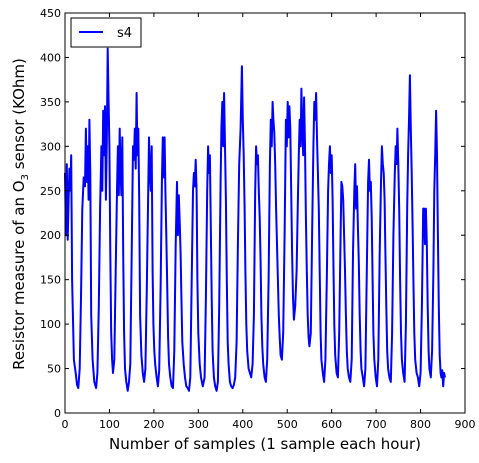  I want to click on x-tick-label: 600, so click(331, 424).